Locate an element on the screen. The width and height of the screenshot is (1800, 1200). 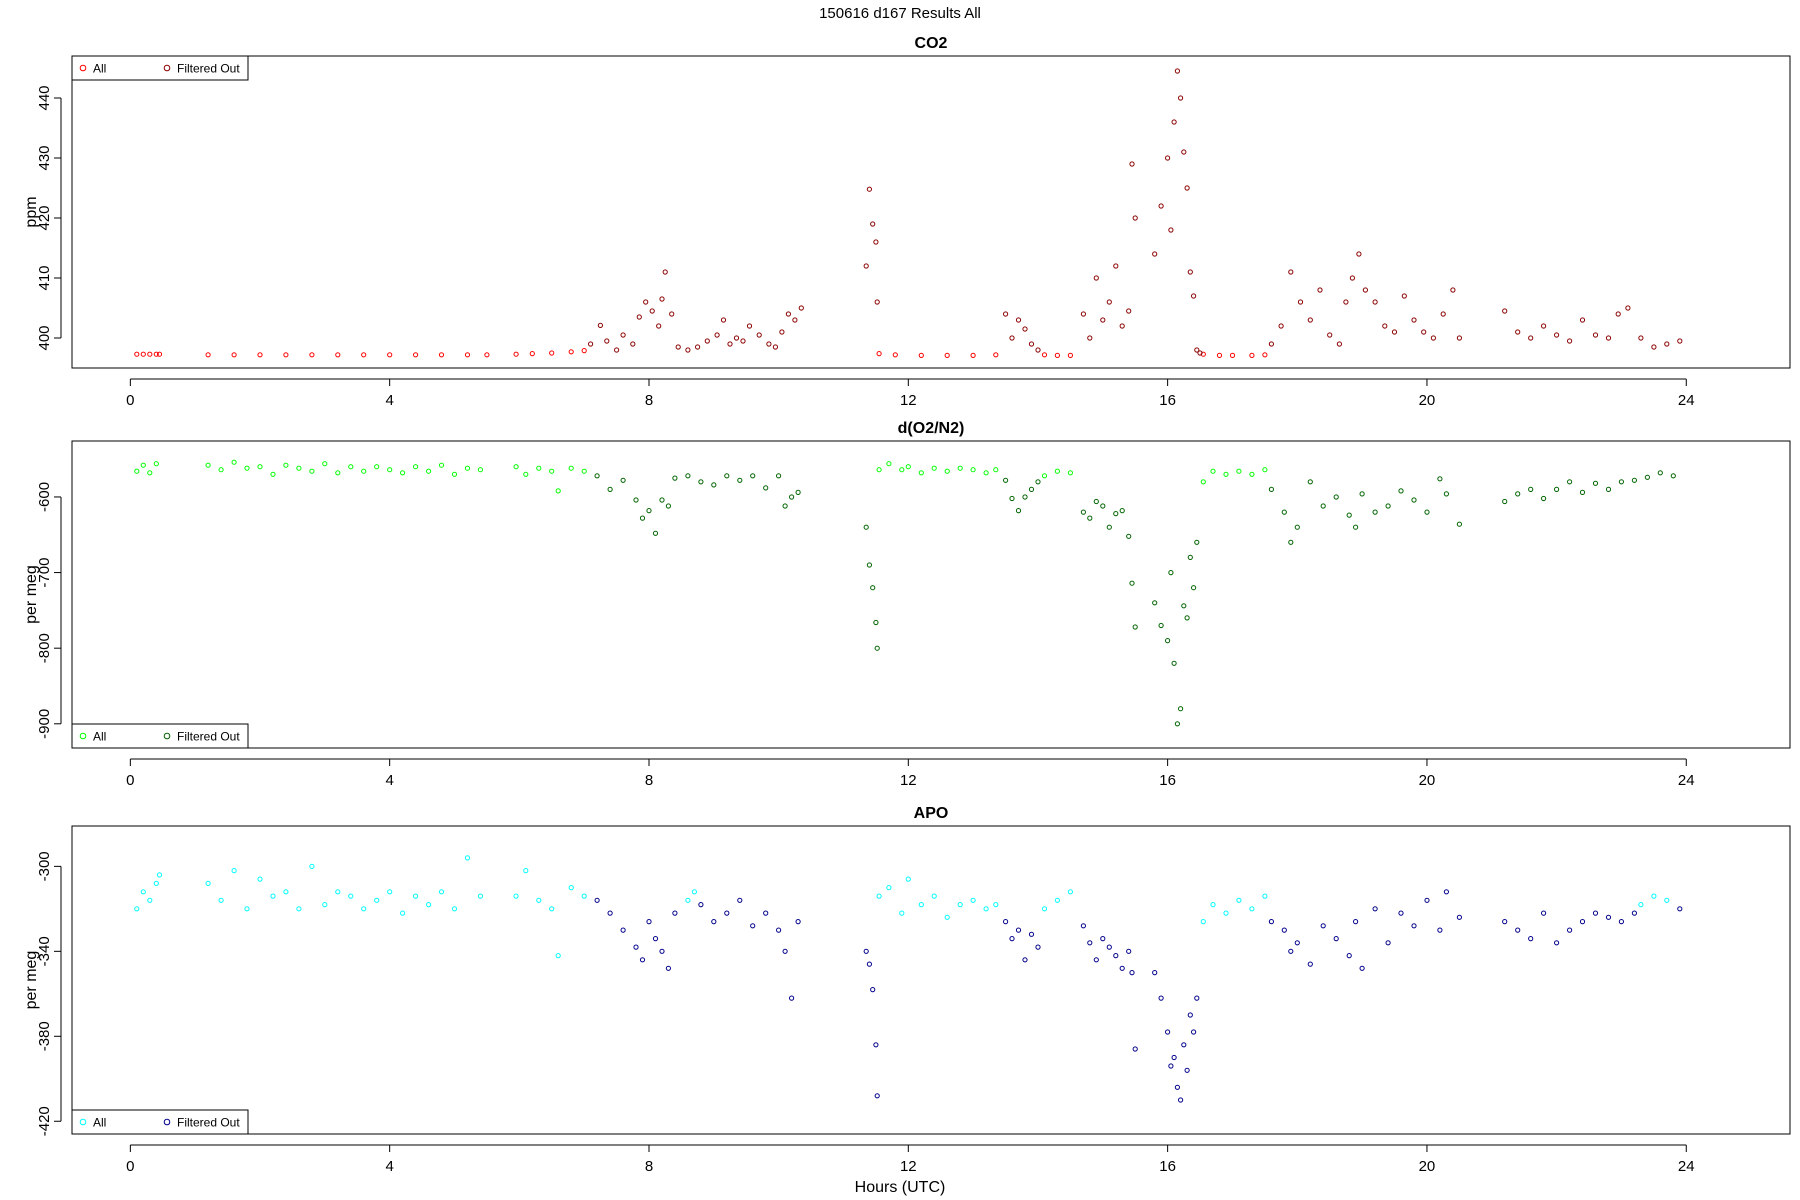
legend-label: Filtered Out is located at coordinates (208, 737).